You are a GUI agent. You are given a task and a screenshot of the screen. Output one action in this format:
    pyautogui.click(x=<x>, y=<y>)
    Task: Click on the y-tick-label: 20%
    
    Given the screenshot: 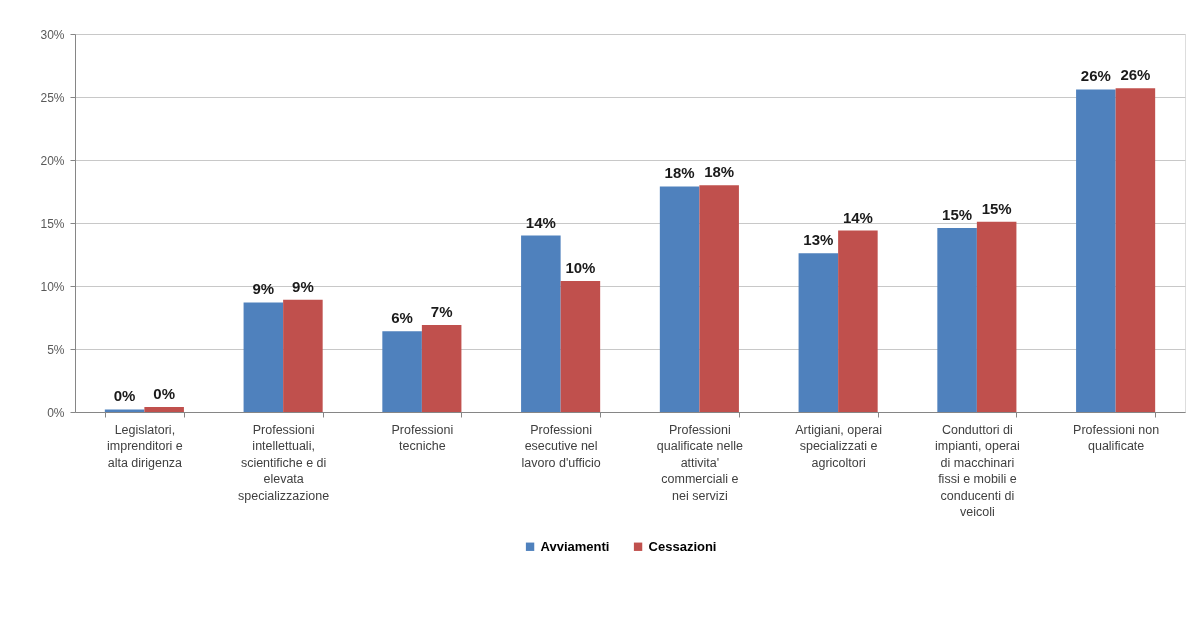 What is the action you would take?
    pyautogui.click(x=52, y=160)
    